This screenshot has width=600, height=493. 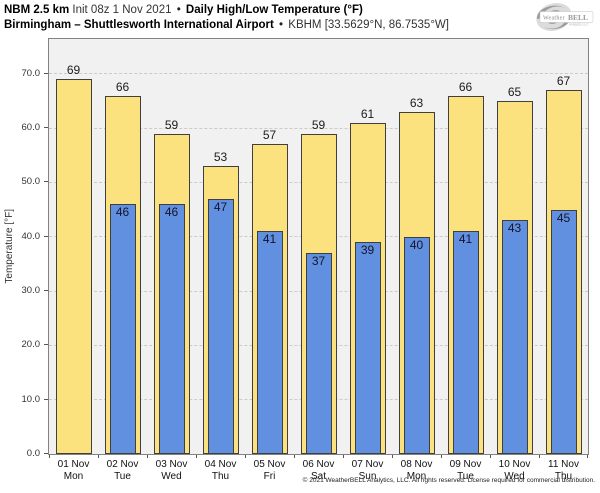 I want to click on bar-group: 63 40, so click(x=416, y=246).